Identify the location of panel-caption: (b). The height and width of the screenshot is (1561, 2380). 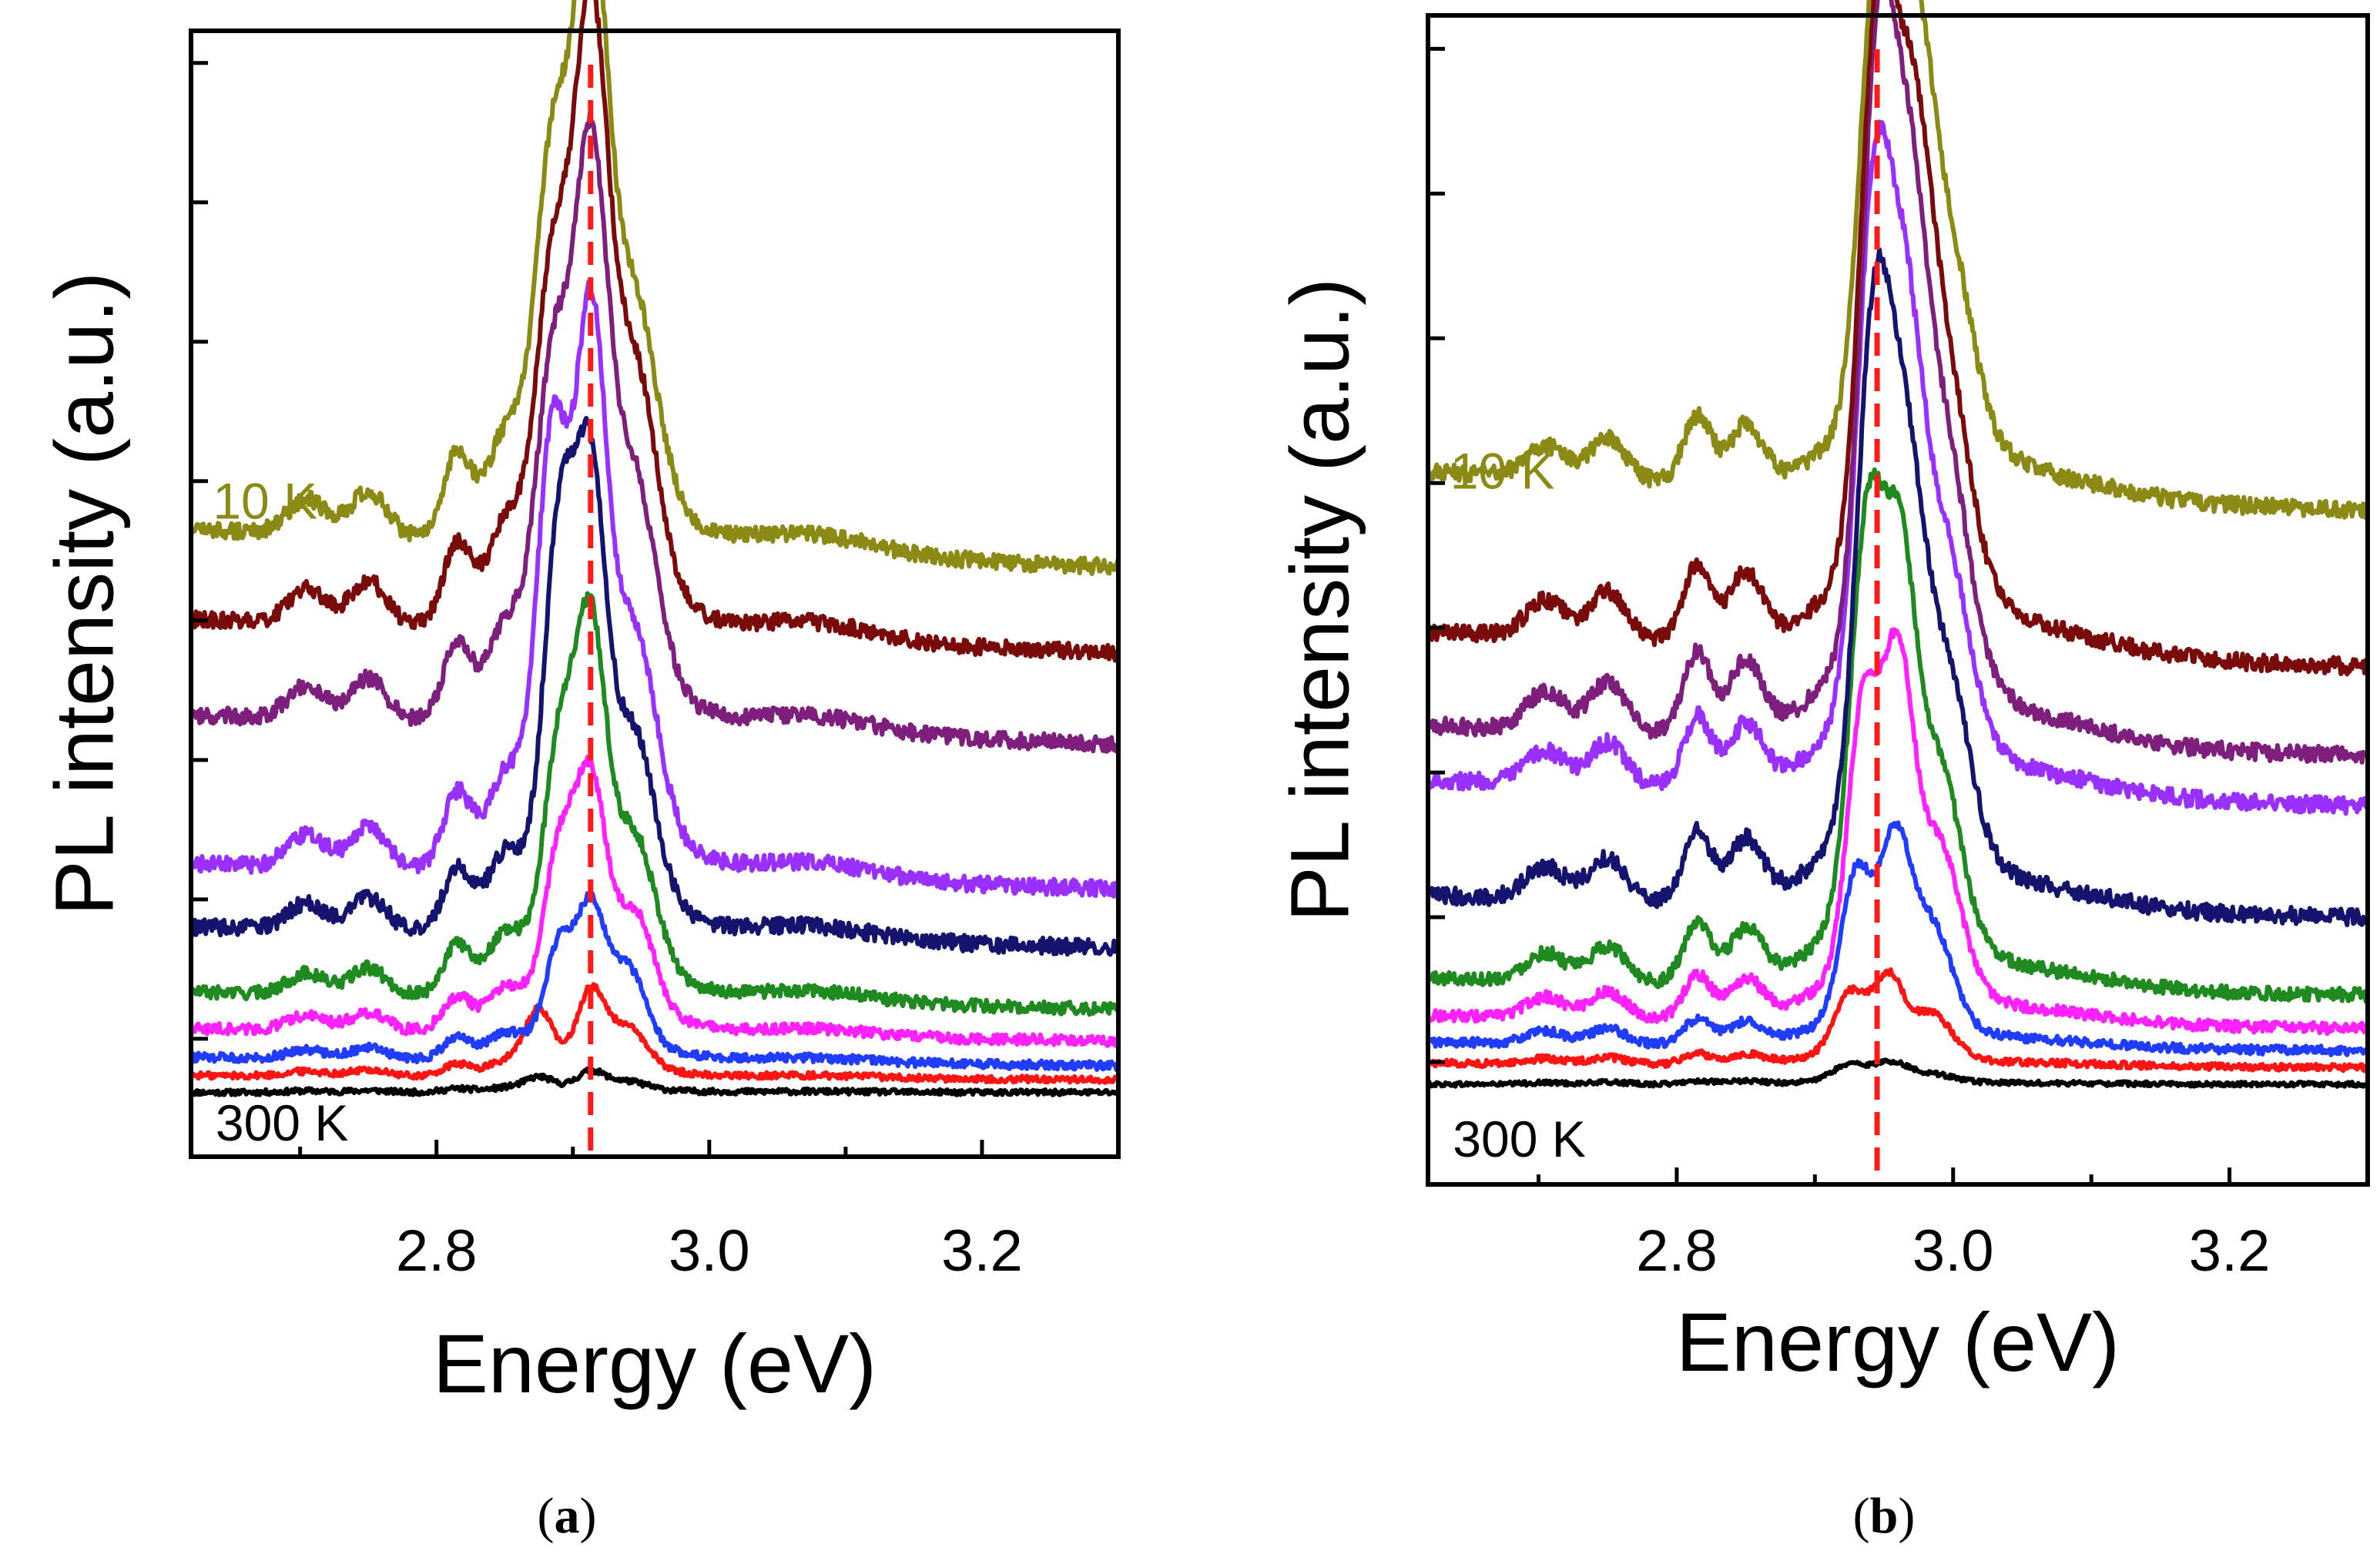
(1884, 1516).